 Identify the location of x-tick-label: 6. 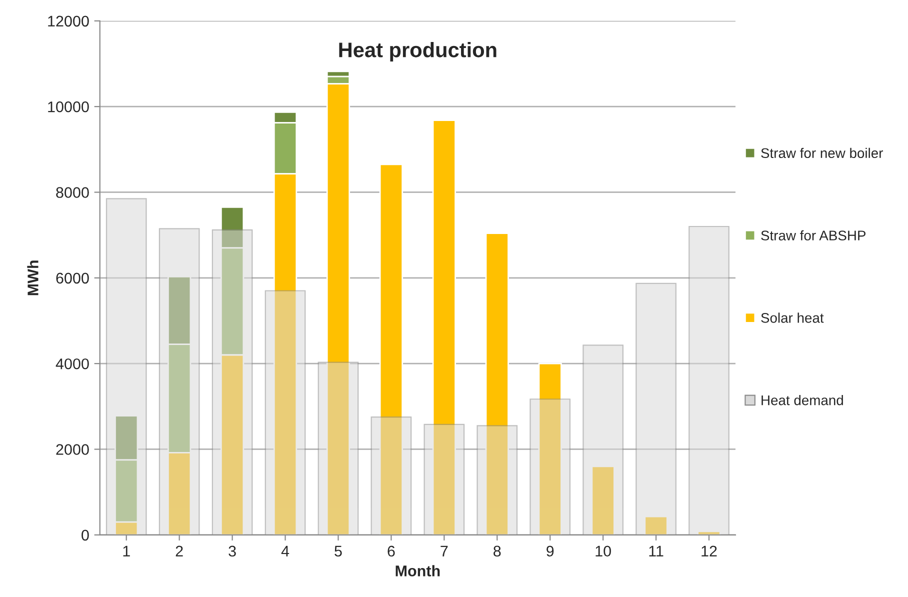
(391, 551).